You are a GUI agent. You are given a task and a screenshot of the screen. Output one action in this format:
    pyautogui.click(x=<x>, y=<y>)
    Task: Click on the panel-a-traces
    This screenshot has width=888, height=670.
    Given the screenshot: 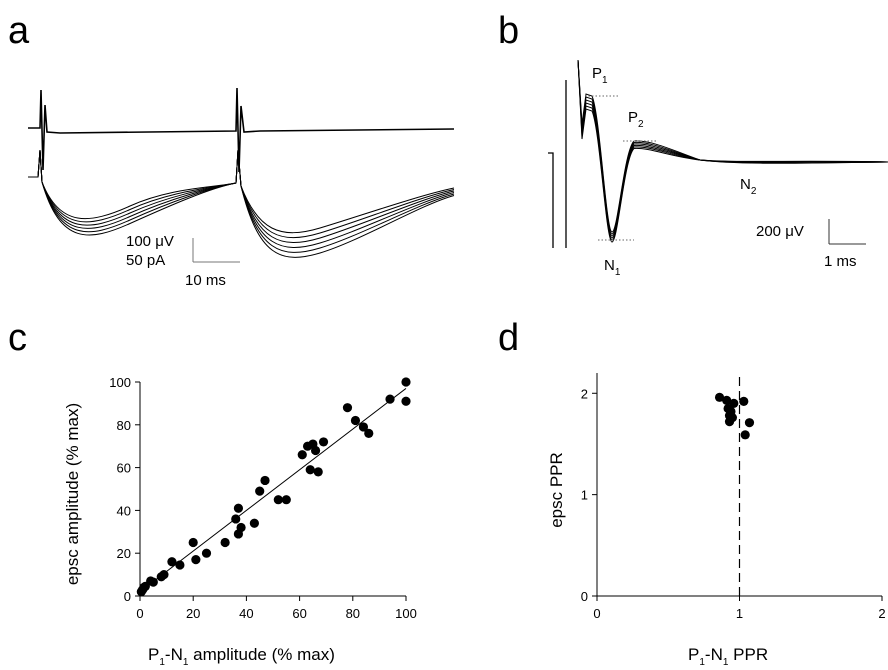 What is the action you would take?
    pyautogui.click(x=241, y=172)
    